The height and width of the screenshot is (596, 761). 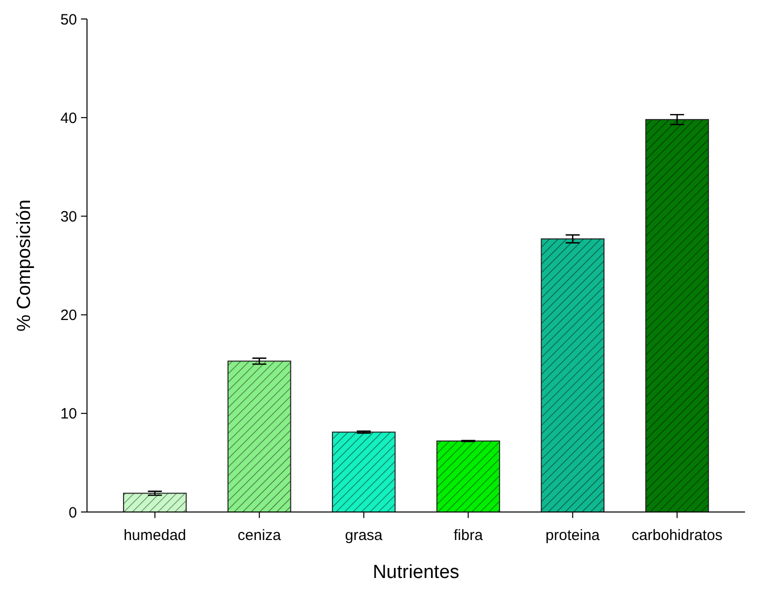 What do you see at coordinates (72, 513) in the screenshot?
I see `y-tick-label: 0` at bounding box center [72, 513].